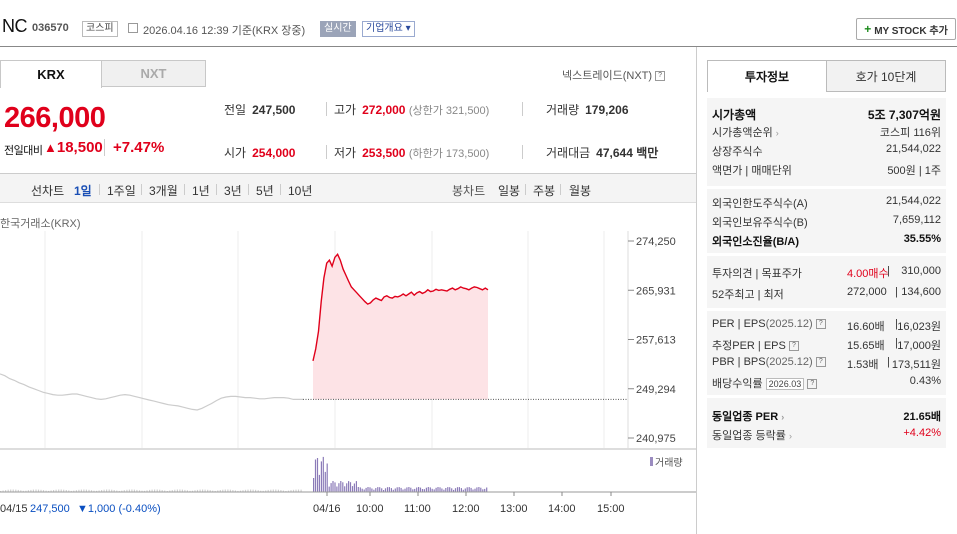 The width and height of the screenshot is (957, 534). What do you see at coordinates (300, 191) in the screenshot?
I see `tab-period-10y: 10년` at bounding box center [300, 191].